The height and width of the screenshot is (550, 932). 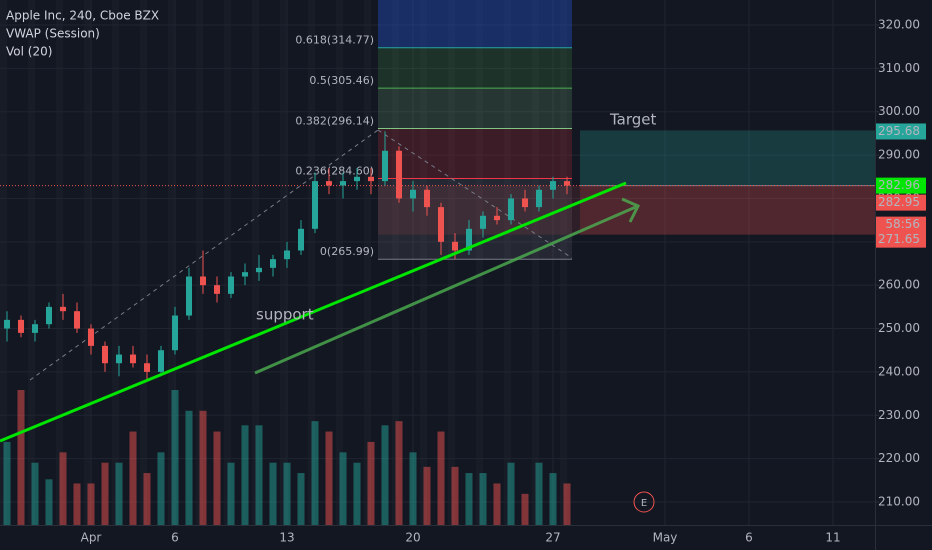 What do you see at coordinates (899, 501) in the screenshot?
I see `y-tick-label: 210.00` at bounding box center [899, 501].